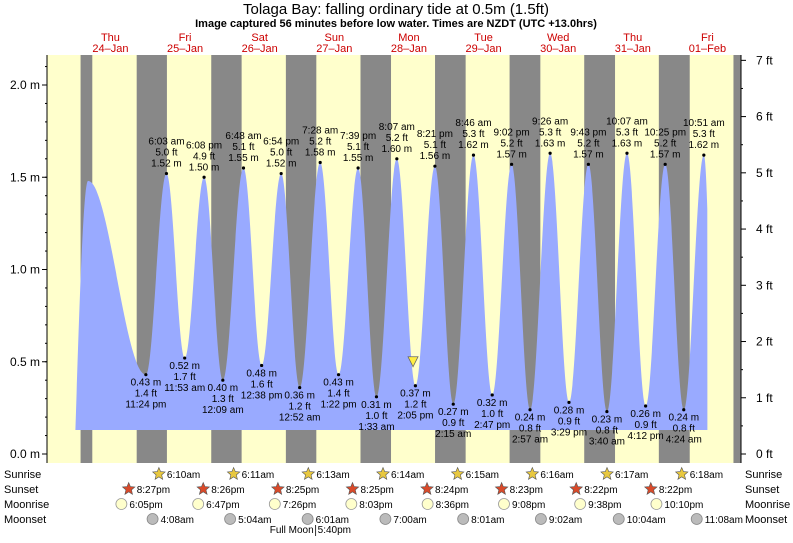  Describe the element at coordinates (223, 399) in the screenshot. I see `low-tide-ft: 1.3 ft` at that location.